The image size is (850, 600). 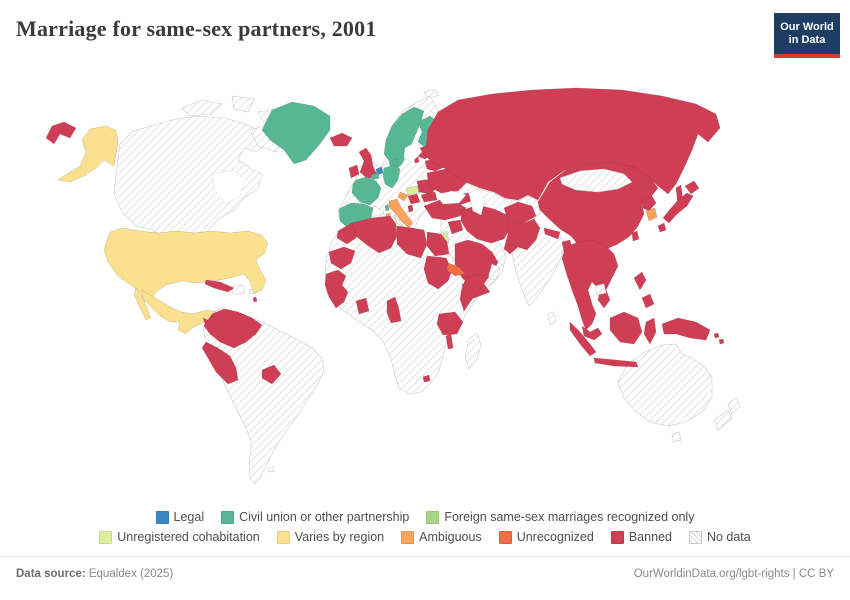 What do you see at coordinates (456, 269) in the screenshot?
I see `country-eritrea` at bounding box center [456, 269].